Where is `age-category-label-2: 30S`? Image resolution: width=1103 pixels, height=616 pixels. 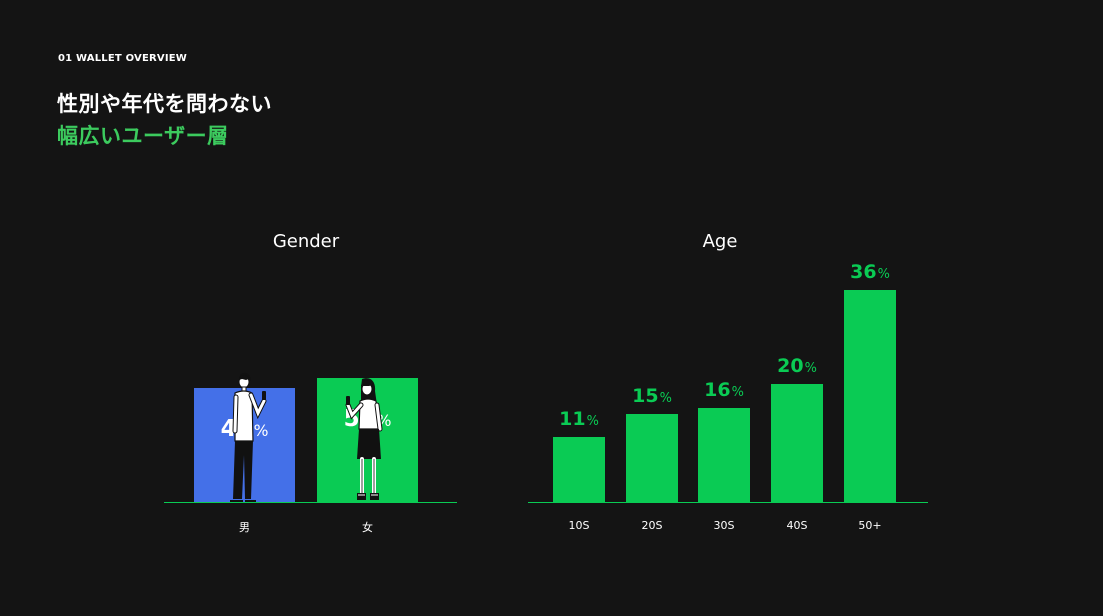
age-category-label-2: 30S is located at coordinates (724, 525).